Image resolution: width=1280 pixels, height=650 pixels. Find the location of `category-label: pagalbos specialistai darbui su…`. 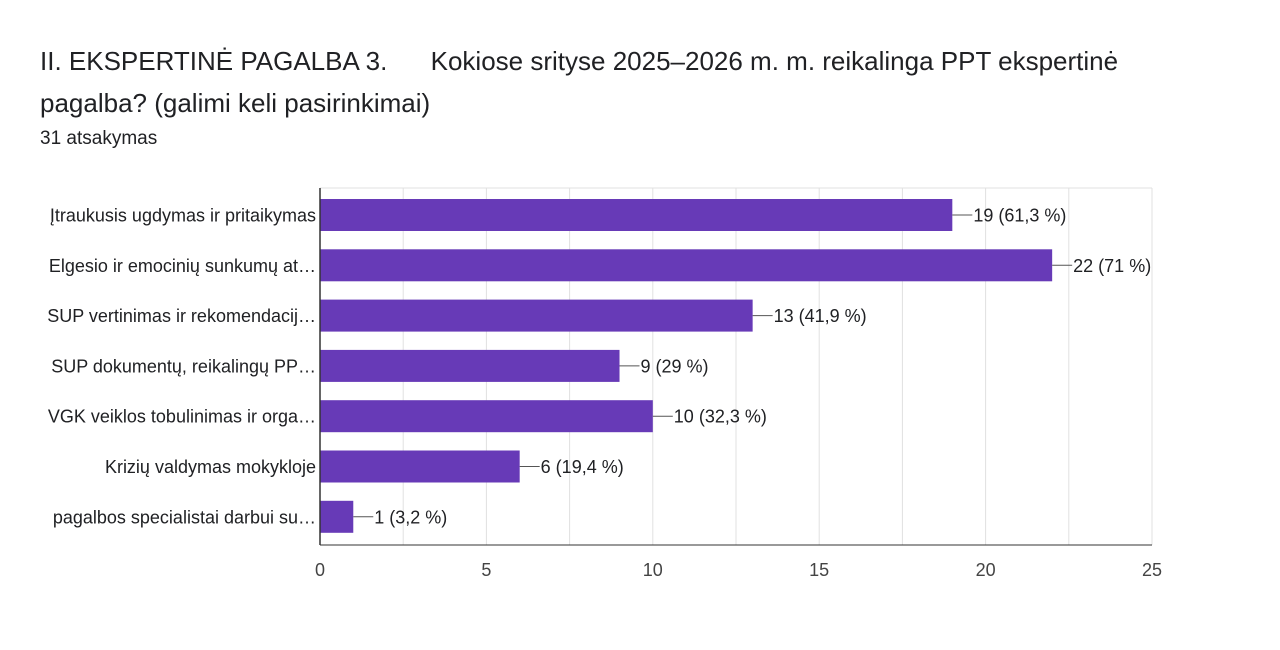

category-label: pagalbos specialistai darbui su… is located at coordinates (184, 517).